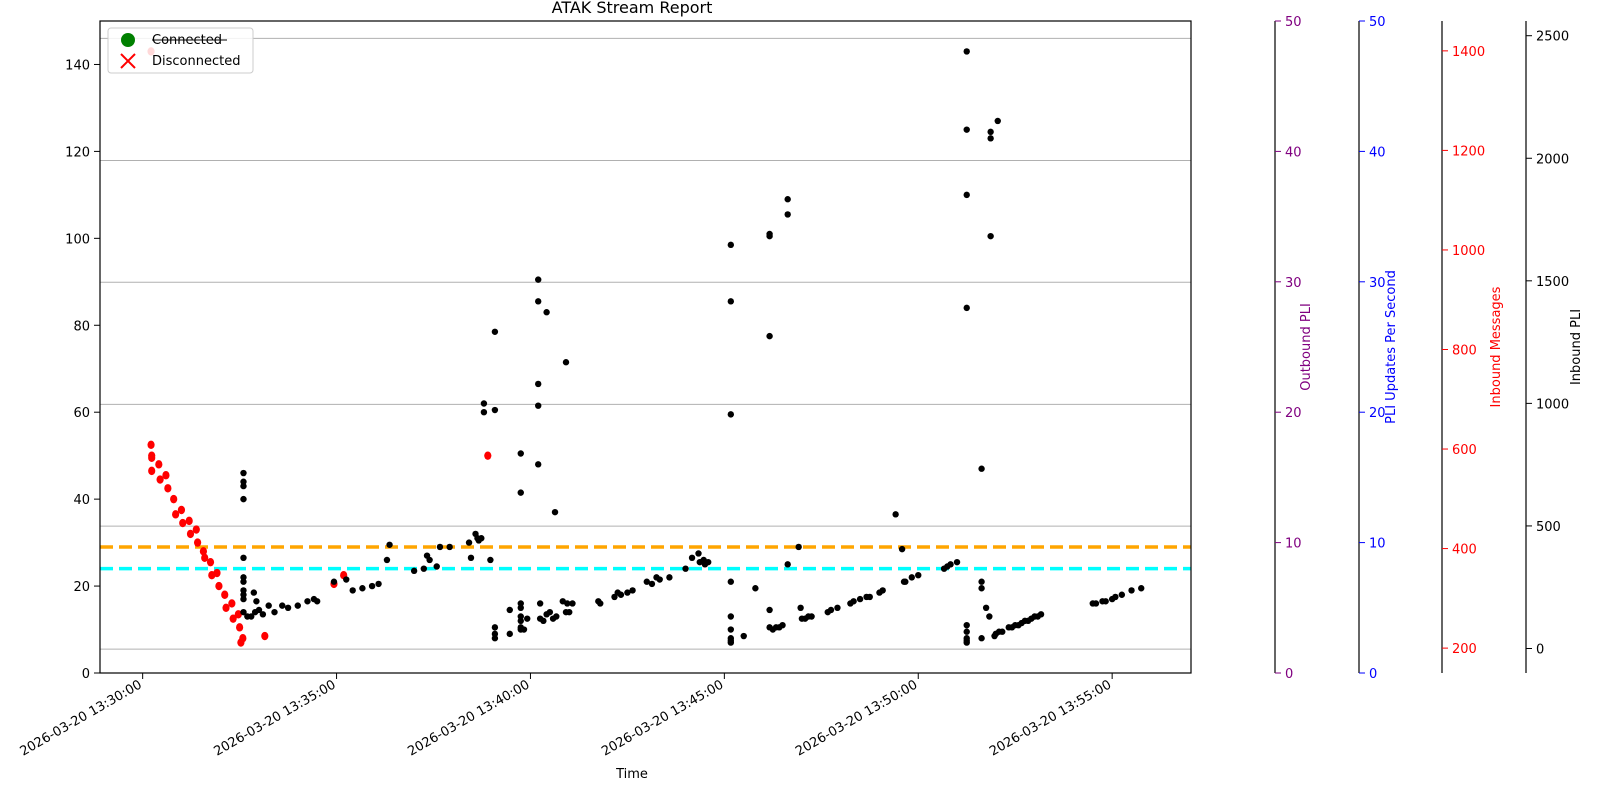  Describe the element at coordinates (86, 674) in the screenshot. I see `y-tick-label-main-0: 0` at that location.